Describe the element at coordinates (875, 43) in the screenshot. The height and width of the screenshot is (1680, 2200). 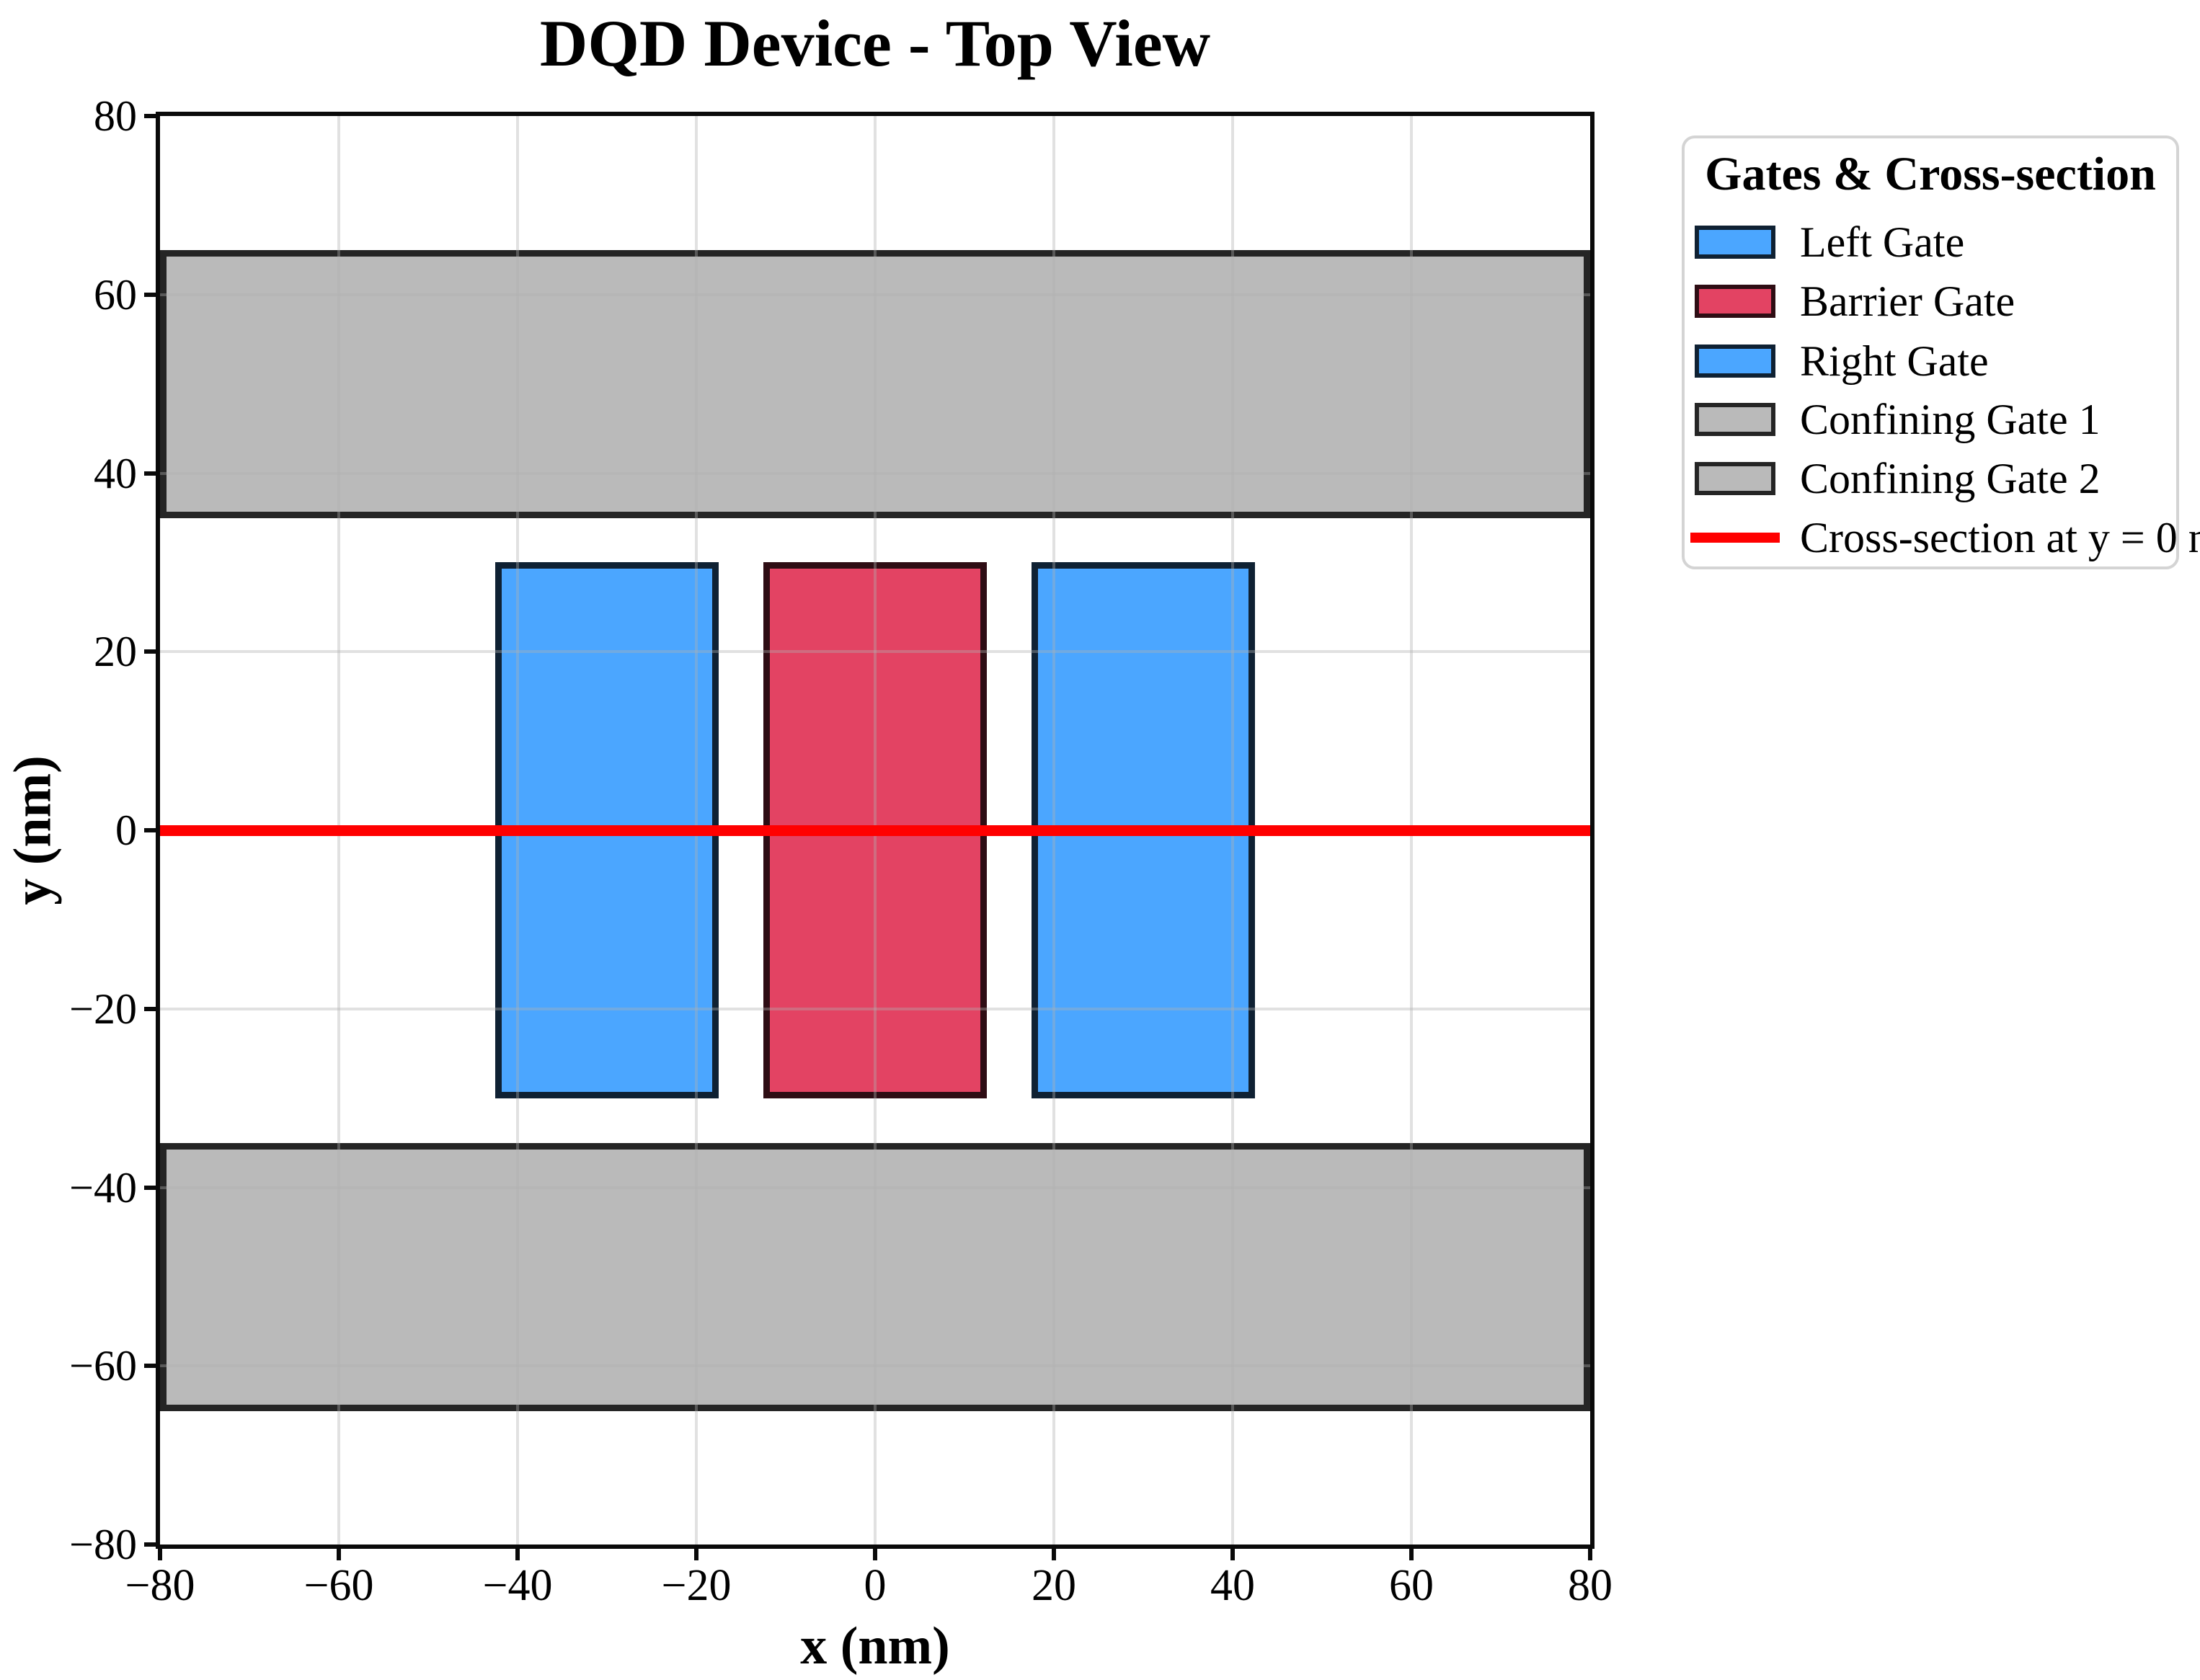
I see `chart-title: DQD Device - Top View` at that location.